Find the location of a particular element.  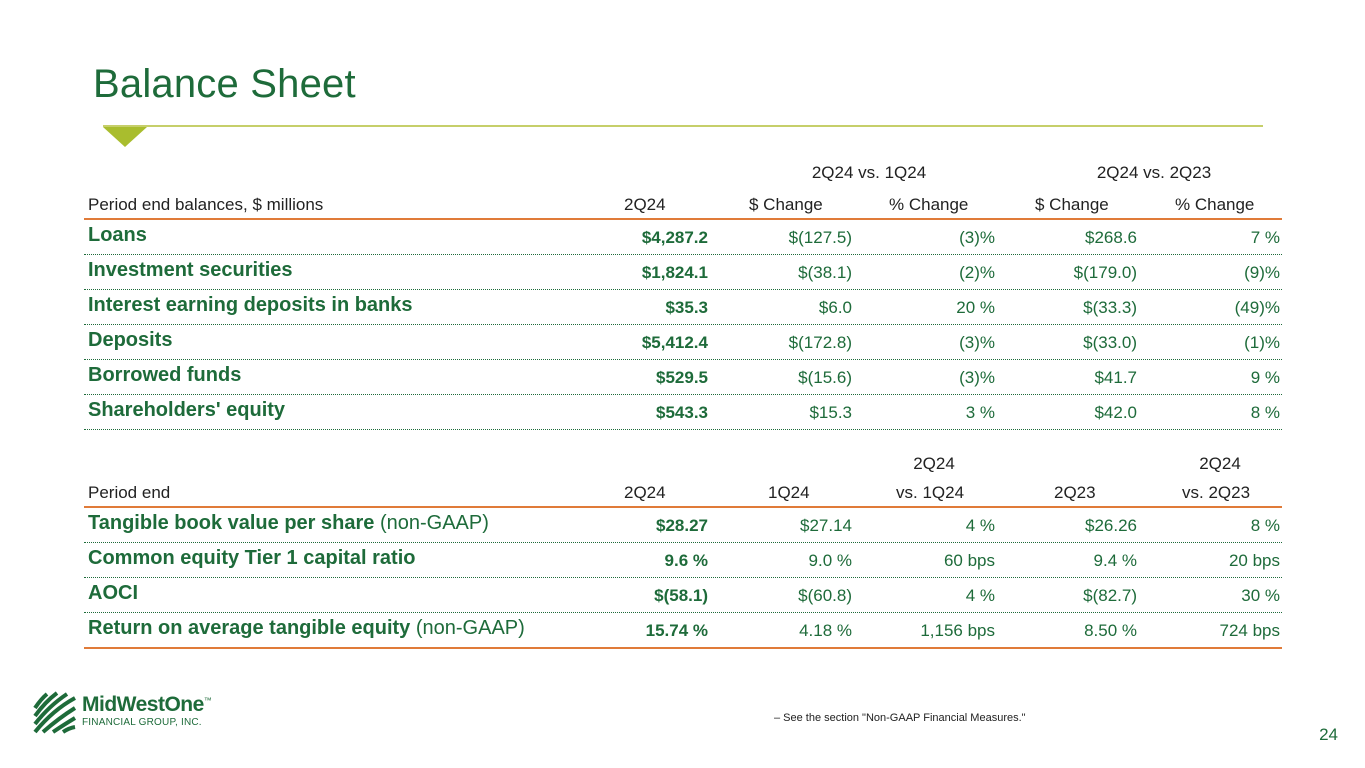

cell-c1: $543.3 is located at coordinates (682, 412).